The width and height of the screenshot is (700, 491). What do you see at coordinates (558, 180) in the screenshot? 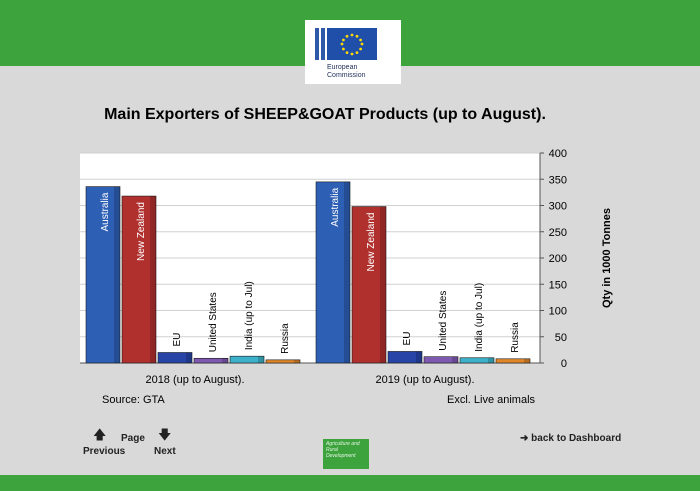
I see `y-tick-label: 350` at bounding box center [558, 180].